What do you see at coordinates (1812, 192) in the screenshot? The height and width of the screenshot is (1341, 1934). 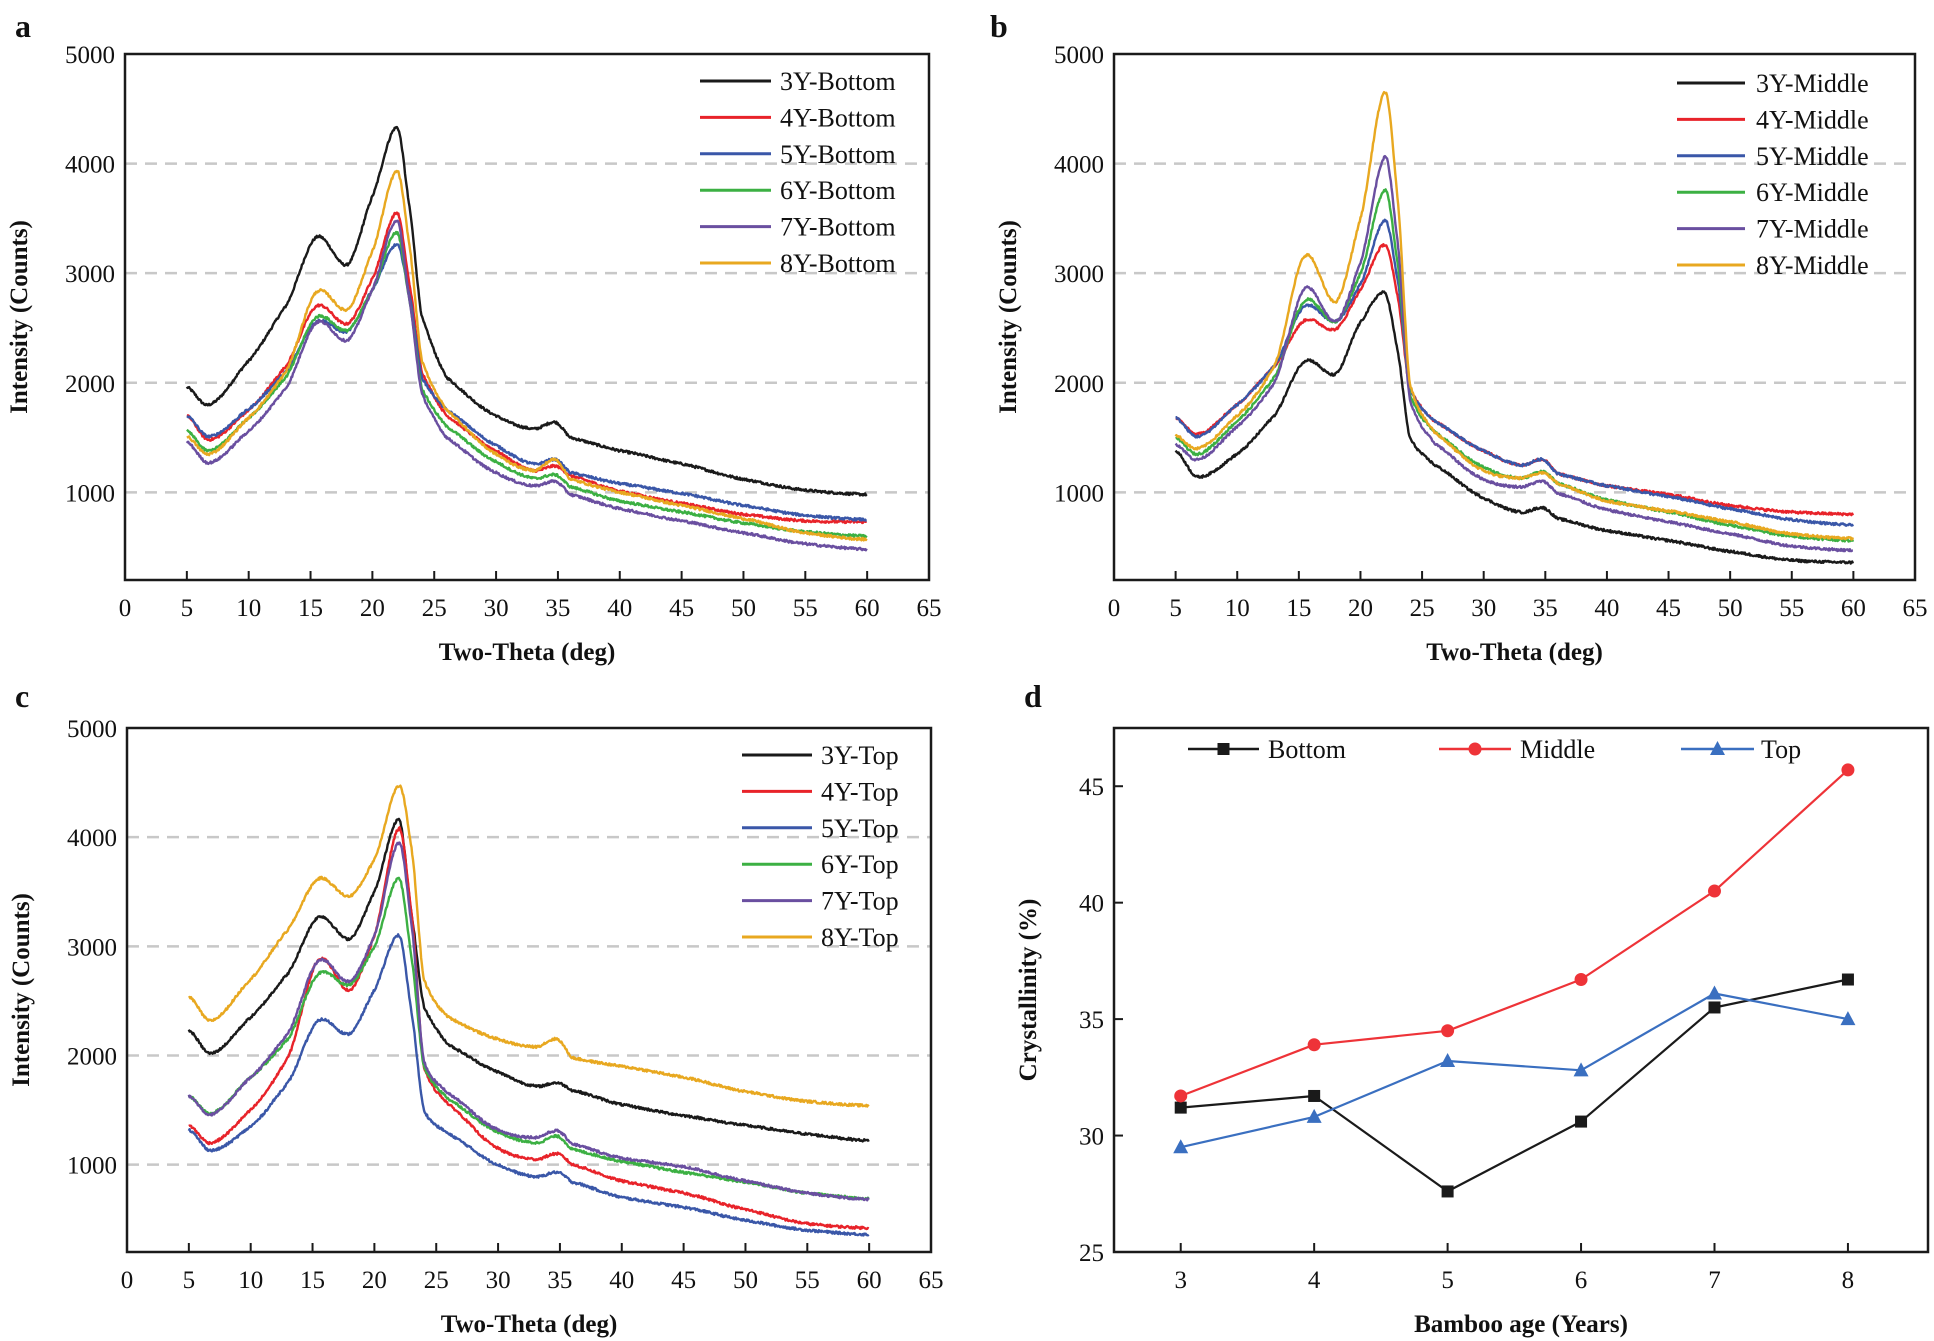 I see `legend-label: 6Y-Middle` at bounding box center [1812, 192].